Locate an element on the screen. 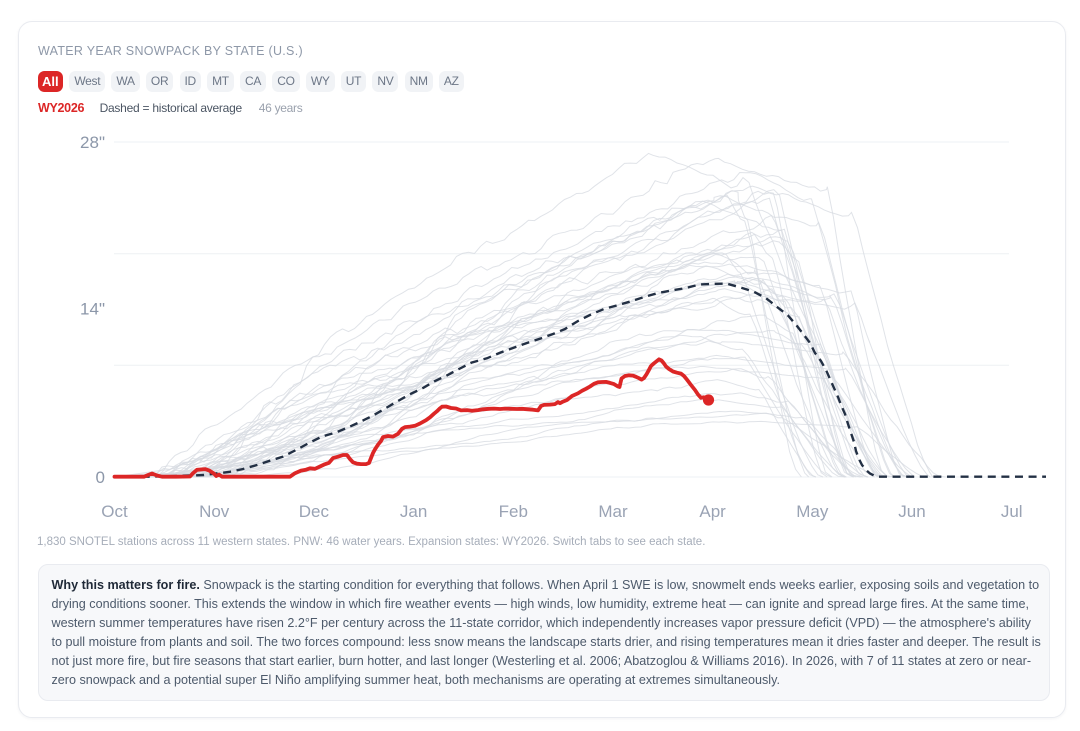  svg-text: Jul is located at coordinates (1012, 511).